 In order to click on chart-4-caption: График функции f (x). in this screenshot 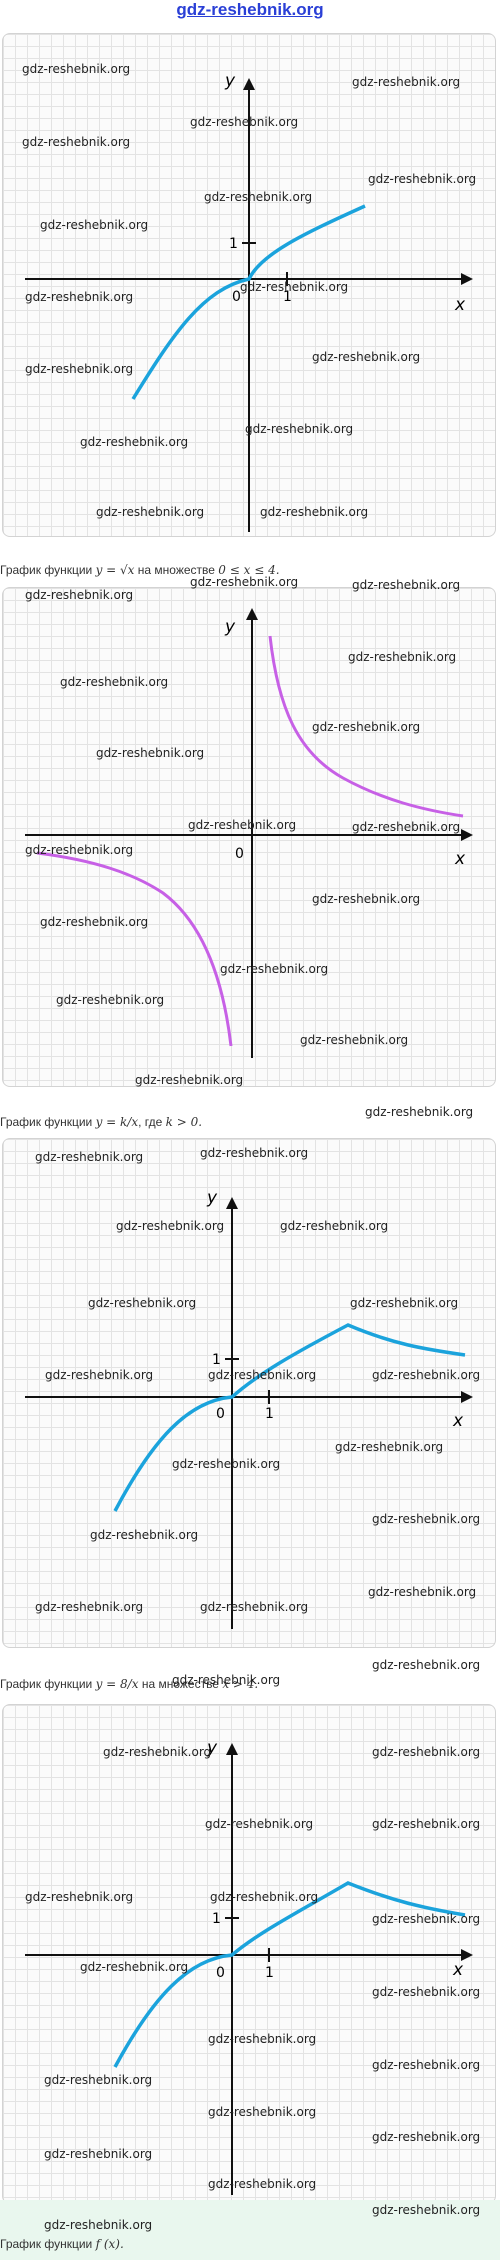, I will do `click(62, 2244)`.